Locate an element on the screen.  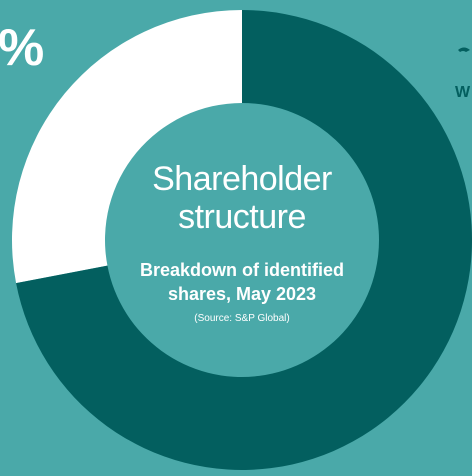
icon is located at coordinates (464, 49).